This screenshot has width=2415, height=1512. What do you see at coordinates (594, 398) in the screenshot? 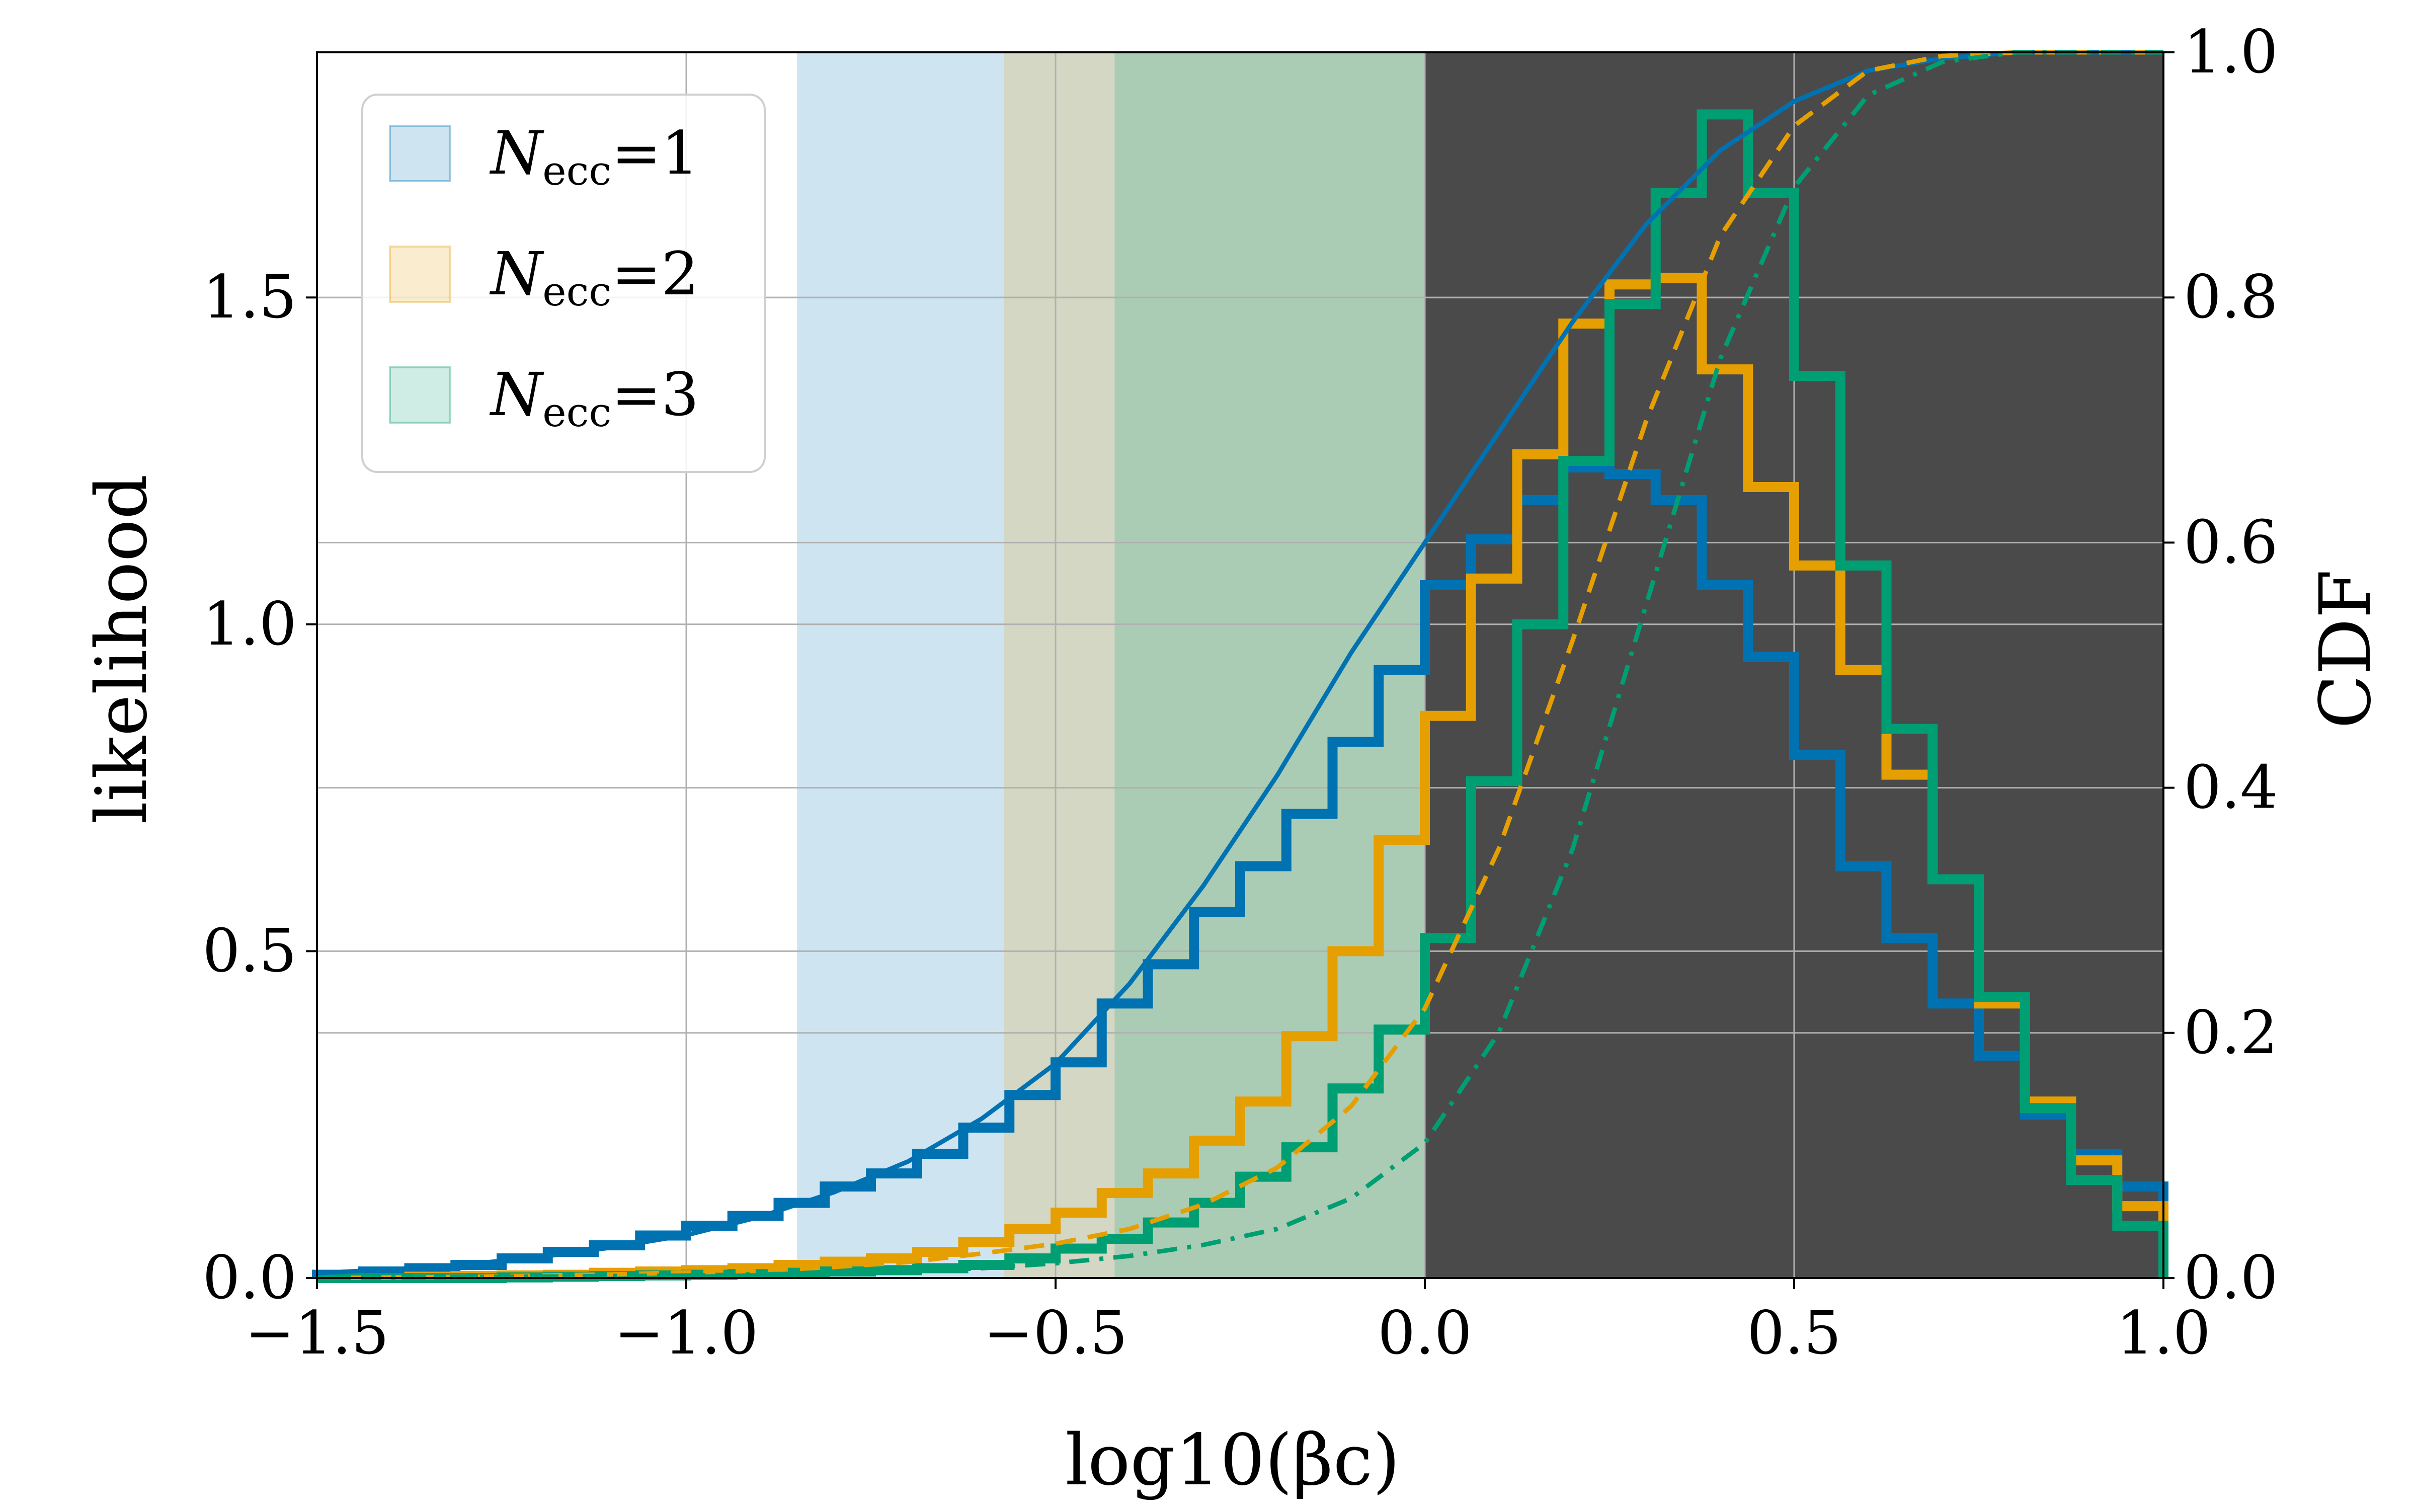
I see `legend-label-3: Necc=3` at bounding box center [594, 398].